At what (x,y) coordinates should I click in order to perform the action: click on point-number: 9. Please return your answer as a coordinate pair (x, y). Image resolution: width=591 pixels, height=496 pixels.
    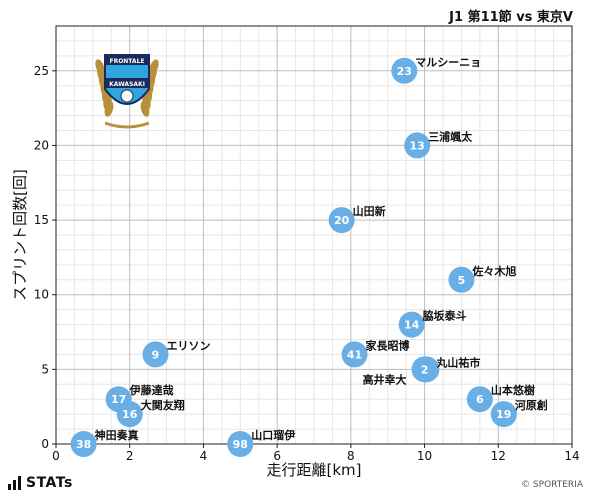
    Looking at the image, I should click on (156, 354).